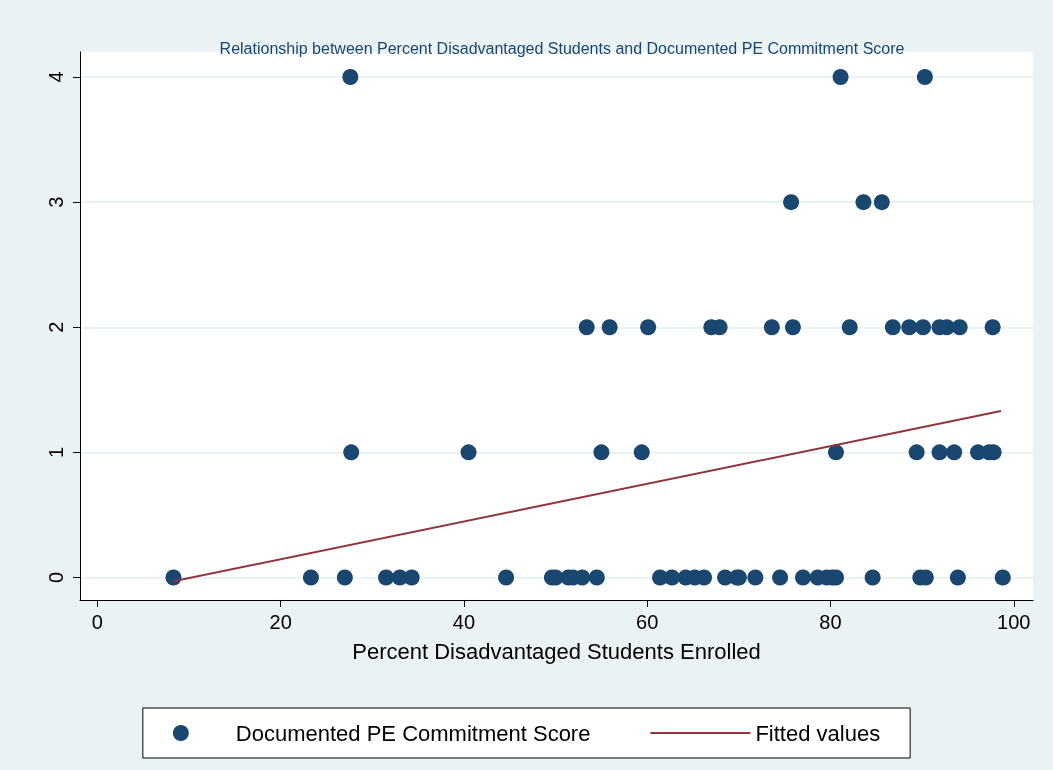  Describe the element at coordinates (464, 622) in the screenshot. I see `x-tick-label: 40` at that location.